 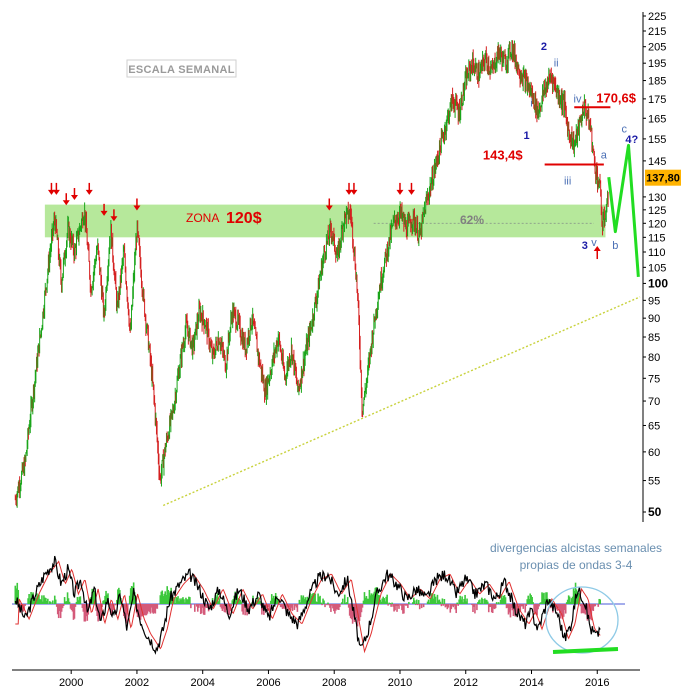 I want to click on projection-path, so click(x=623, y=210).